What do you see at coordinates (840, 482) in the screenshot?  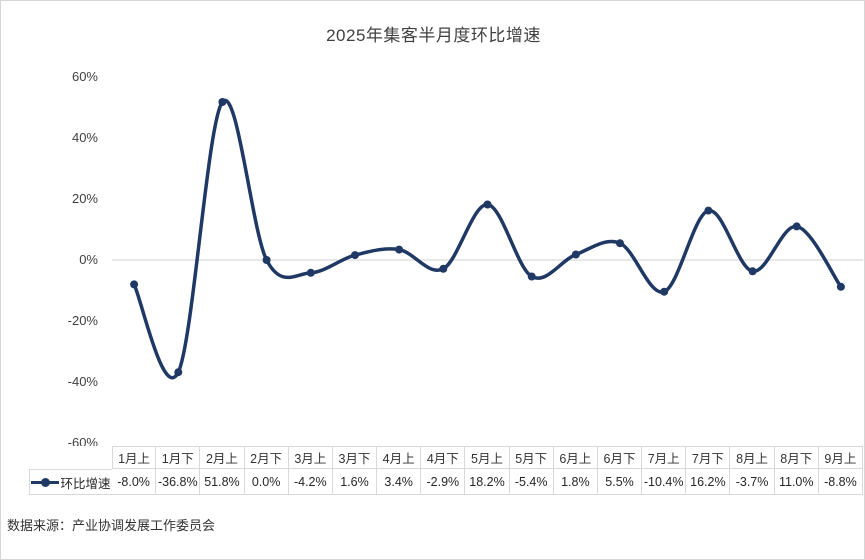 I see `table-value-cell: -8.8%` at bounding box center [840, 482].